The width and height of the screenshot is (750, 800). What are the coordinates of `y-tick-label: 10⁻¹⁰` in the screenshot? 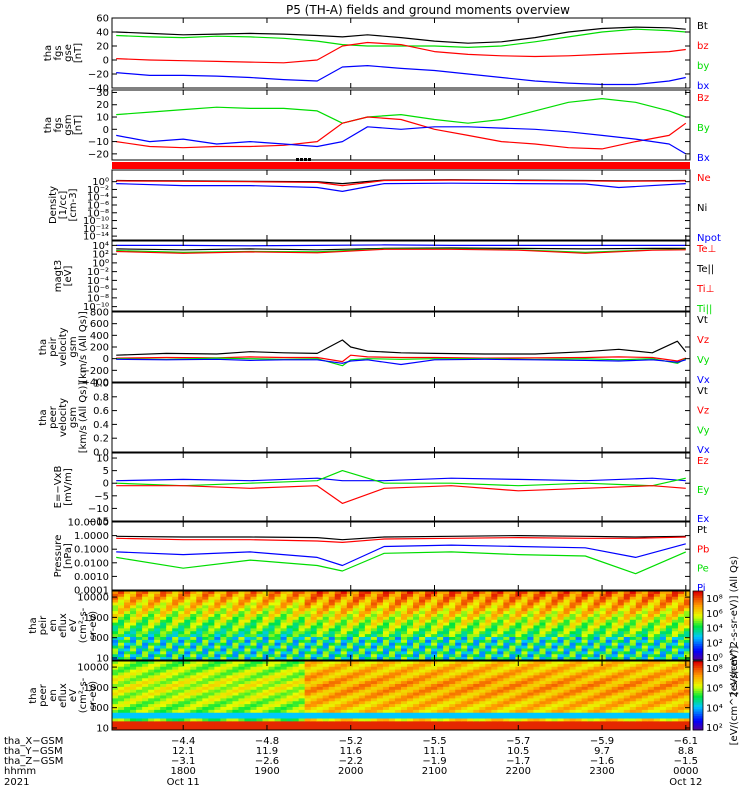 It's located at (96, 307).